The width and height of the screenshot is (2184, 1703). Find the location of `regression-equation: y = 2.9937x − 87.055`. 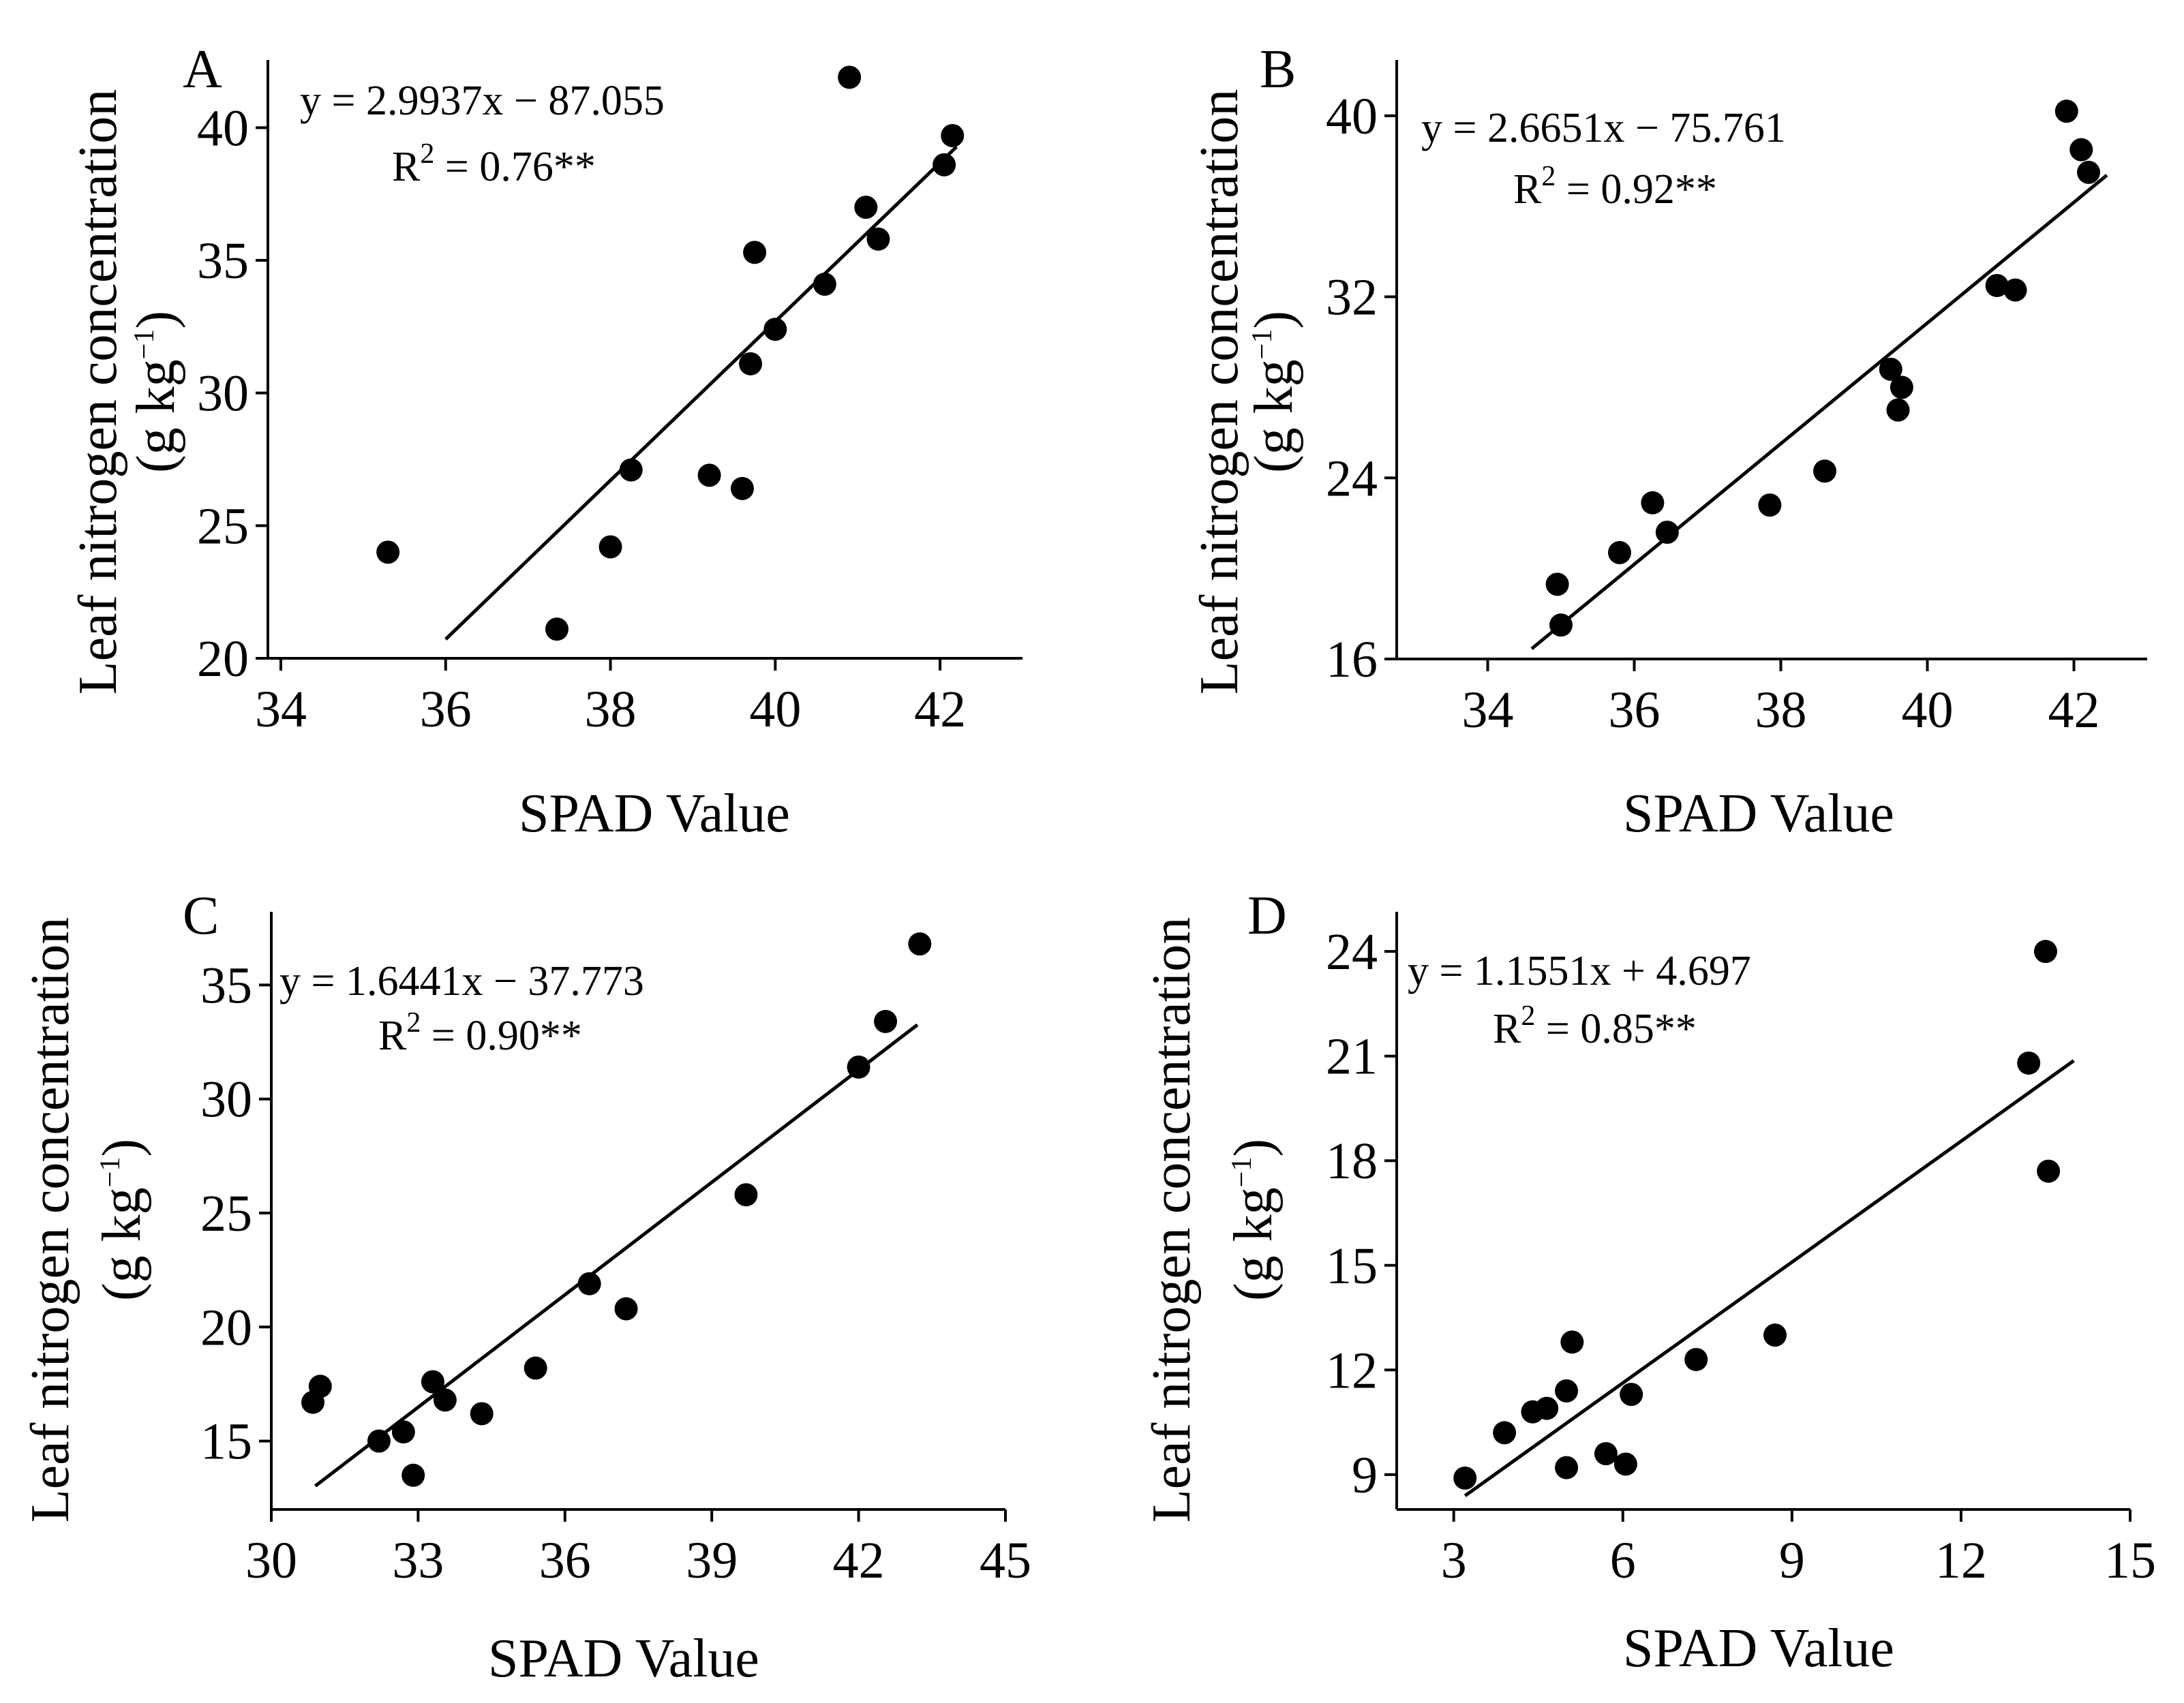

regression-equation: y = 2.9937x − 87.055 is located at coordinates (482, 101).